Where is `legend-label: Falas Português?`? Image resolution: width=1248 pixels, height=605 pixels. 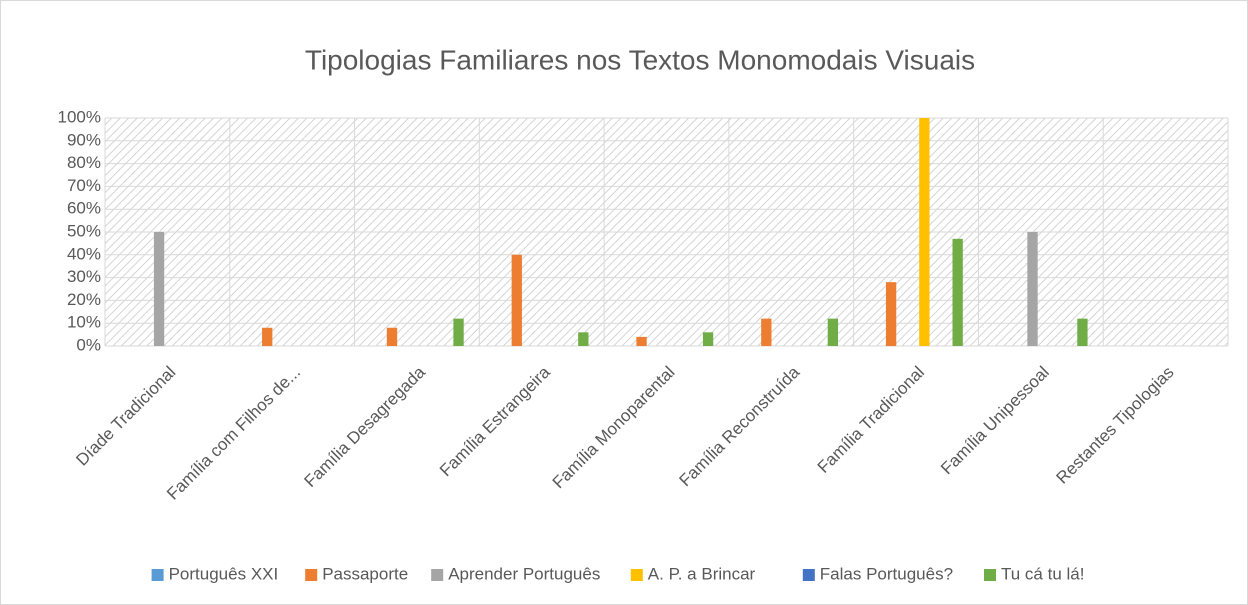
legend-label: Falas Português? is located at coordinates (886, 573).